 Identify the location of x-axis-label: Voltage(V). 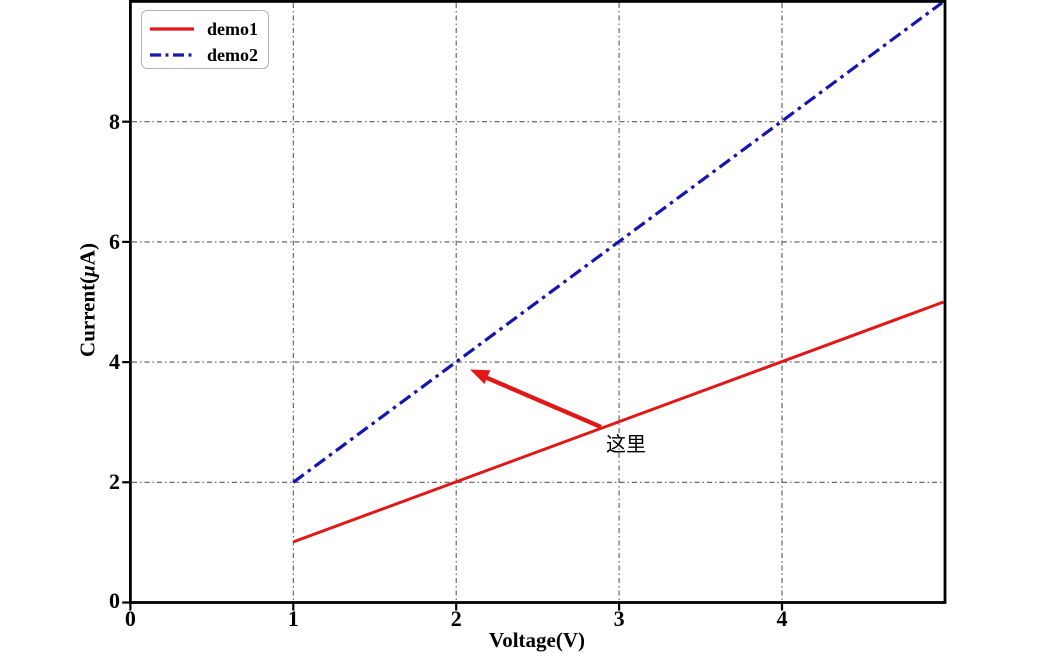
(537, 640).